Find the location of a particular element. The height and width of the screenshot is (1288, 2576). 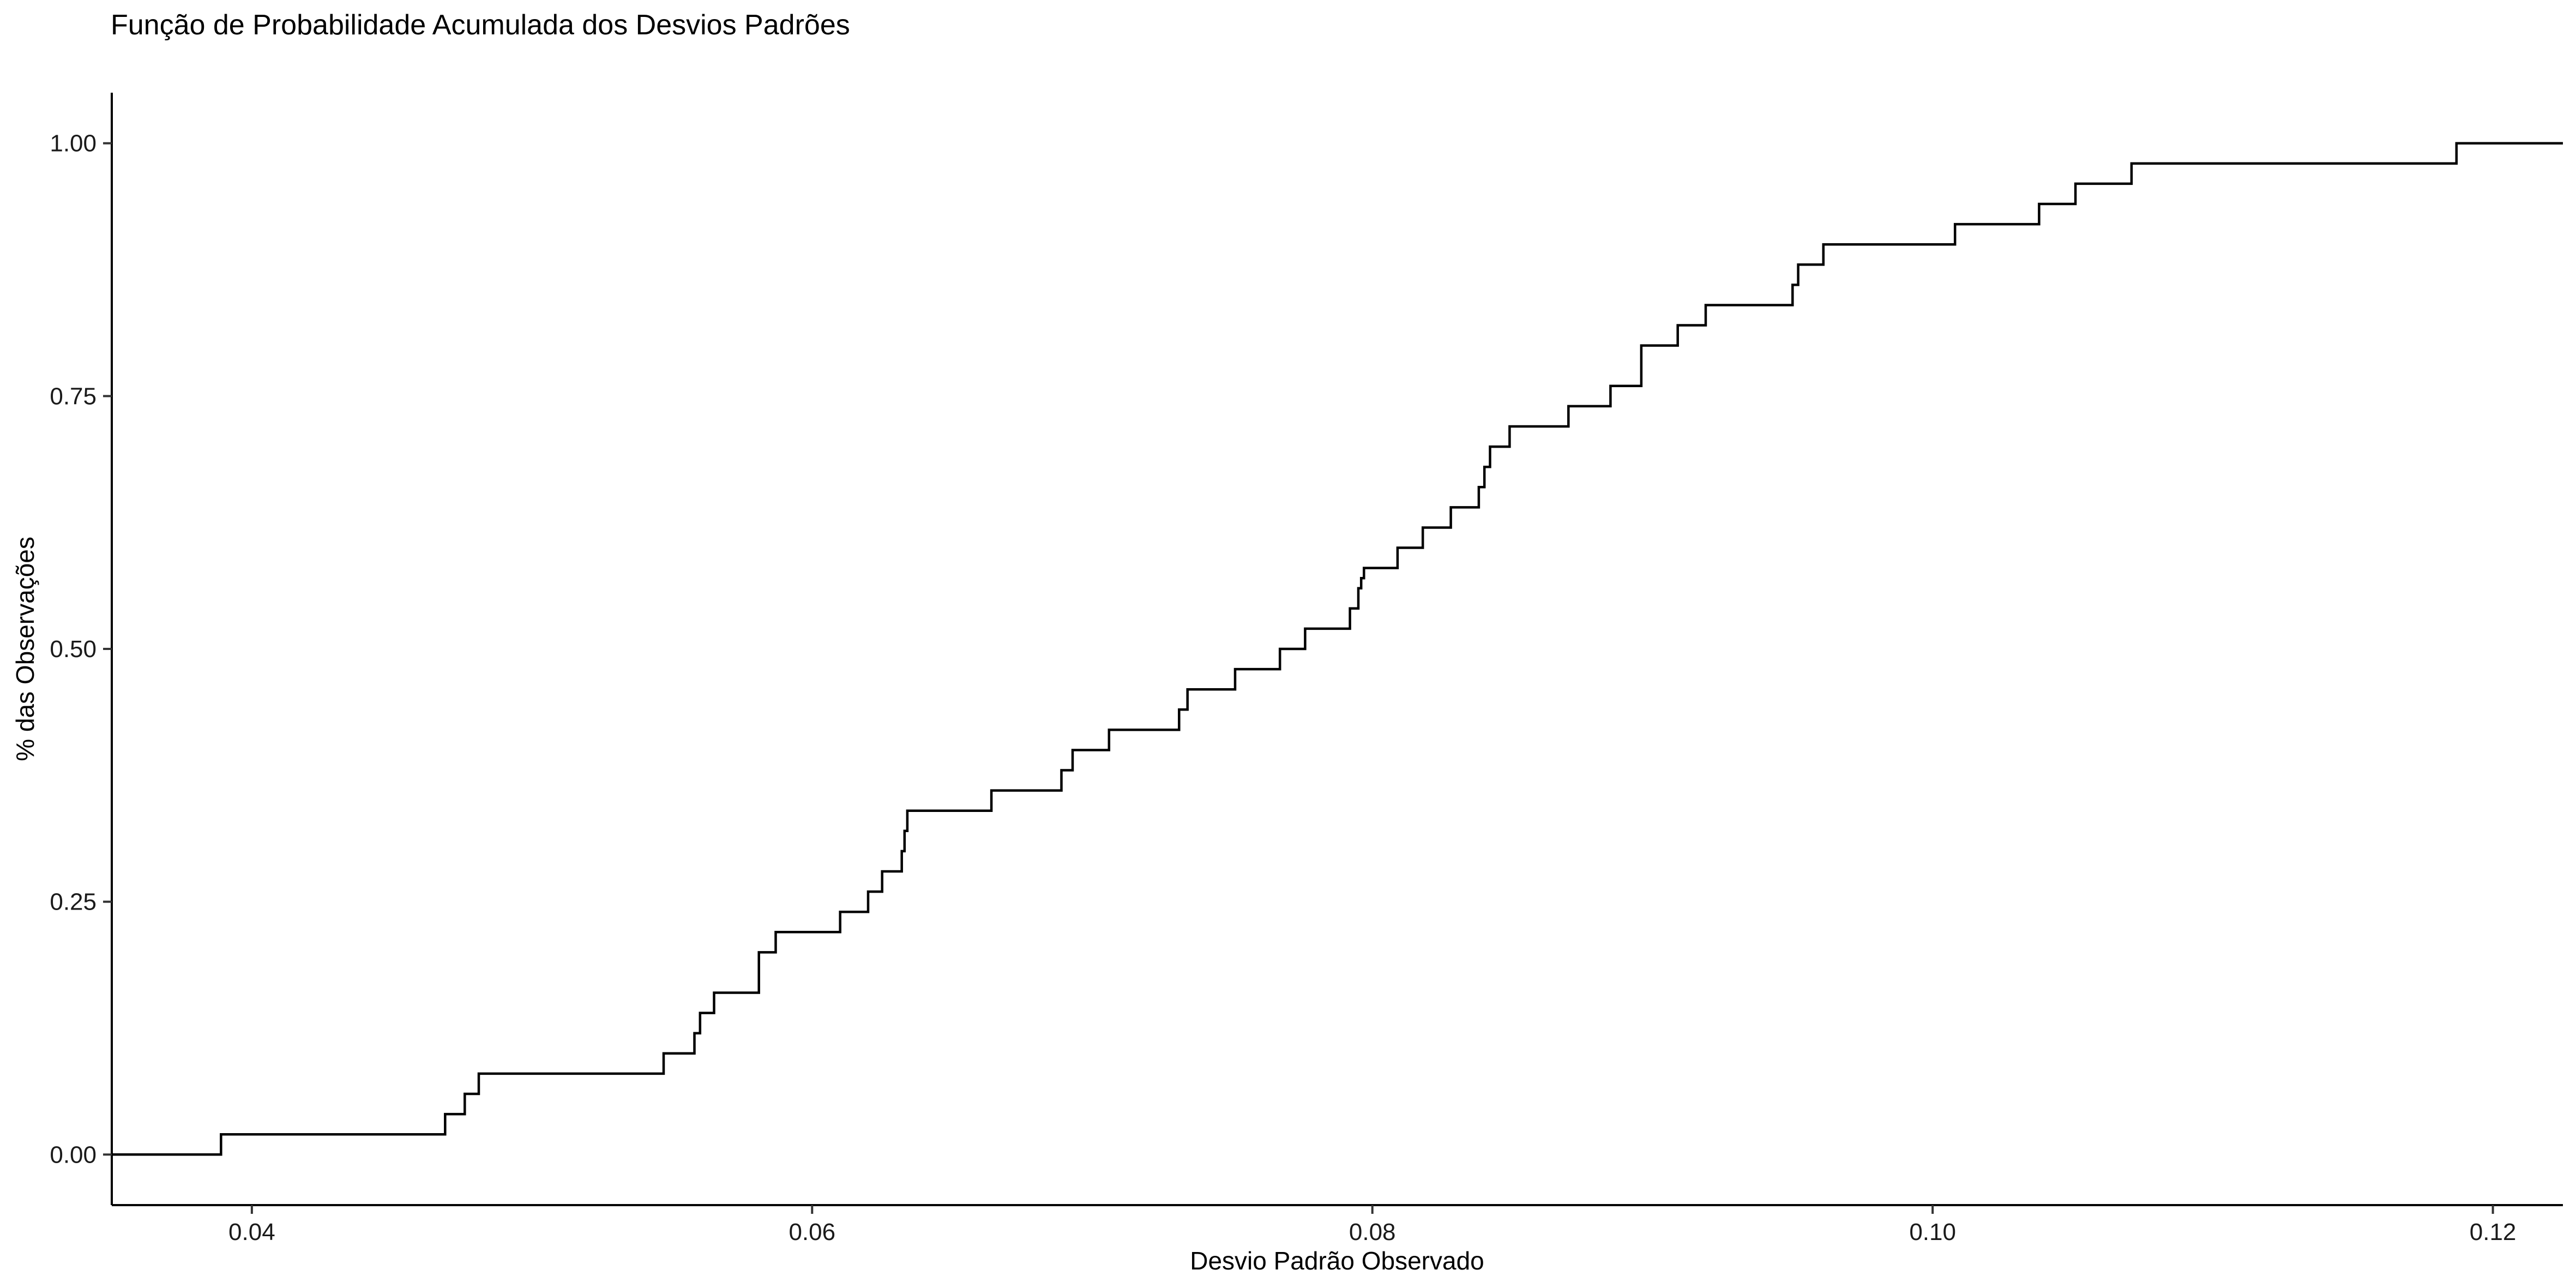

y-axis-title: % das Observações is located at coordinates (25, 649).